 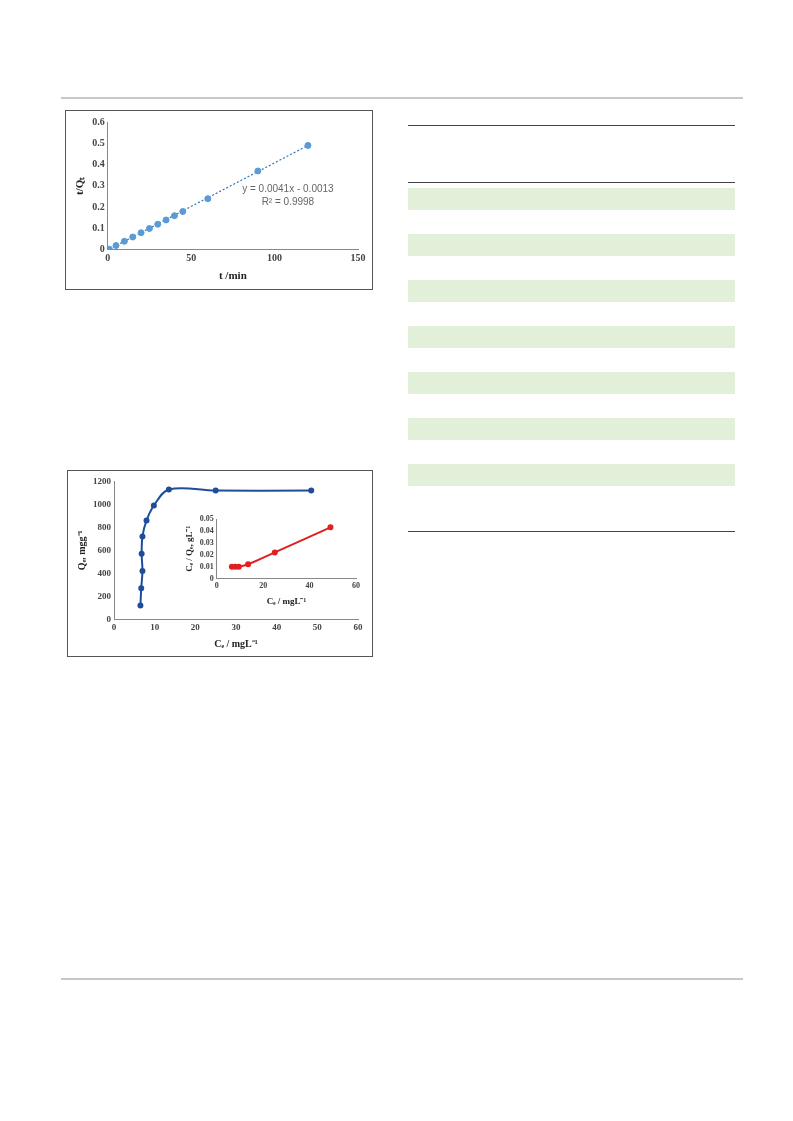 I want to click on y-tick-label: 0.1, so click(x=98, y=228).